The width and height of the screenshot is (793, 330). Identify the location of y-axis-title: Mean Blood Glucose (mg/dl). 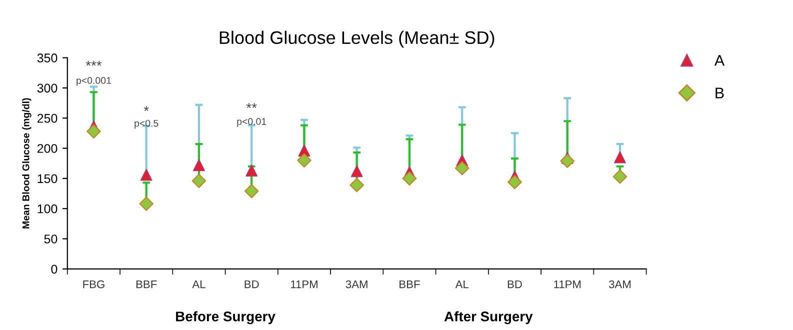
(27, 163).